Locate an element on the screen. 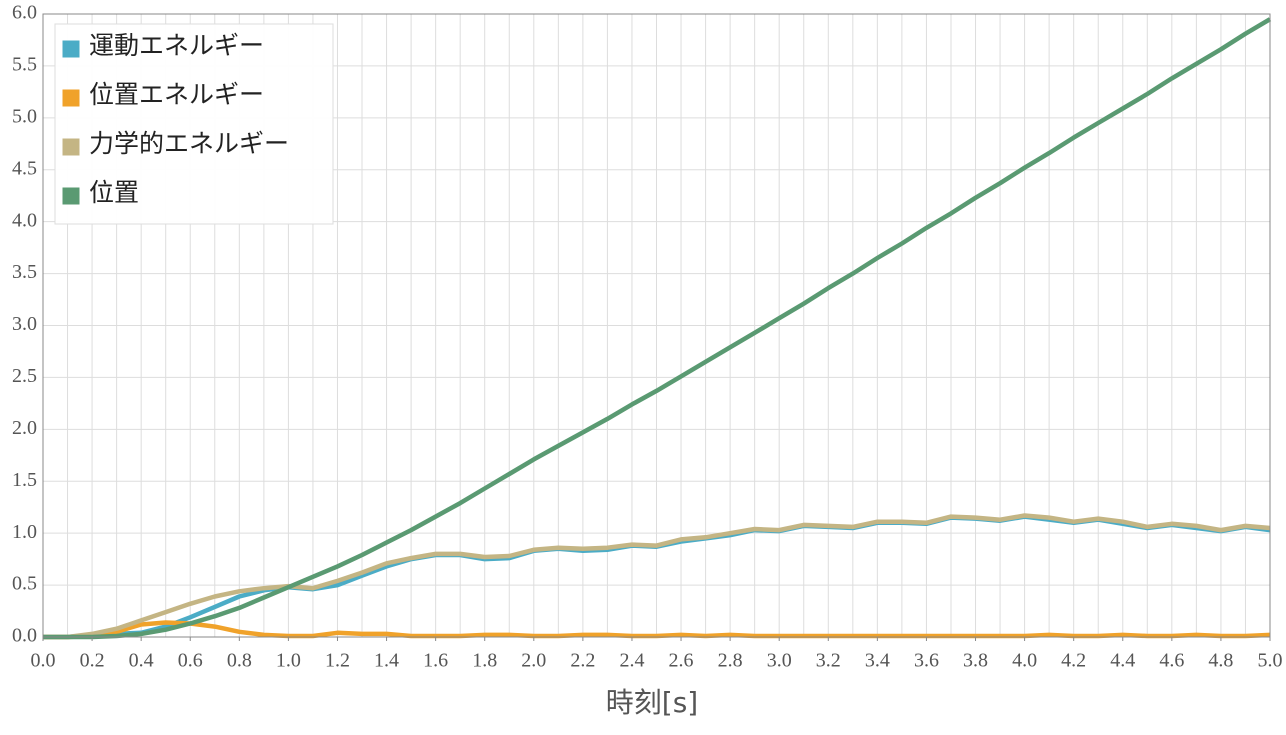  x-tick-label: 1.4 is located at coordinates (386, 661).